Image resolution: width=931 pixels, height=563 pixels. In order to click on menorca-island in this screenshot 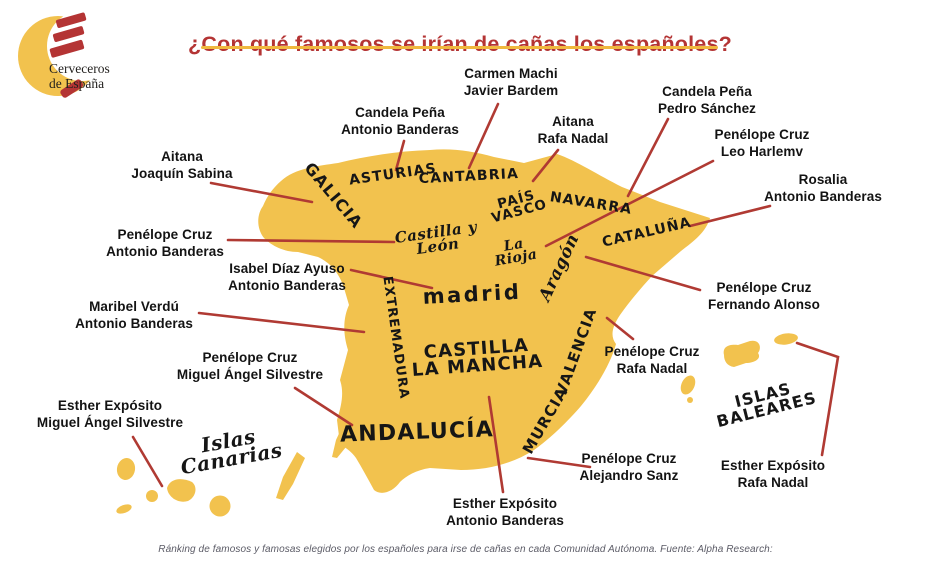, I will do `click(786, 339)`.